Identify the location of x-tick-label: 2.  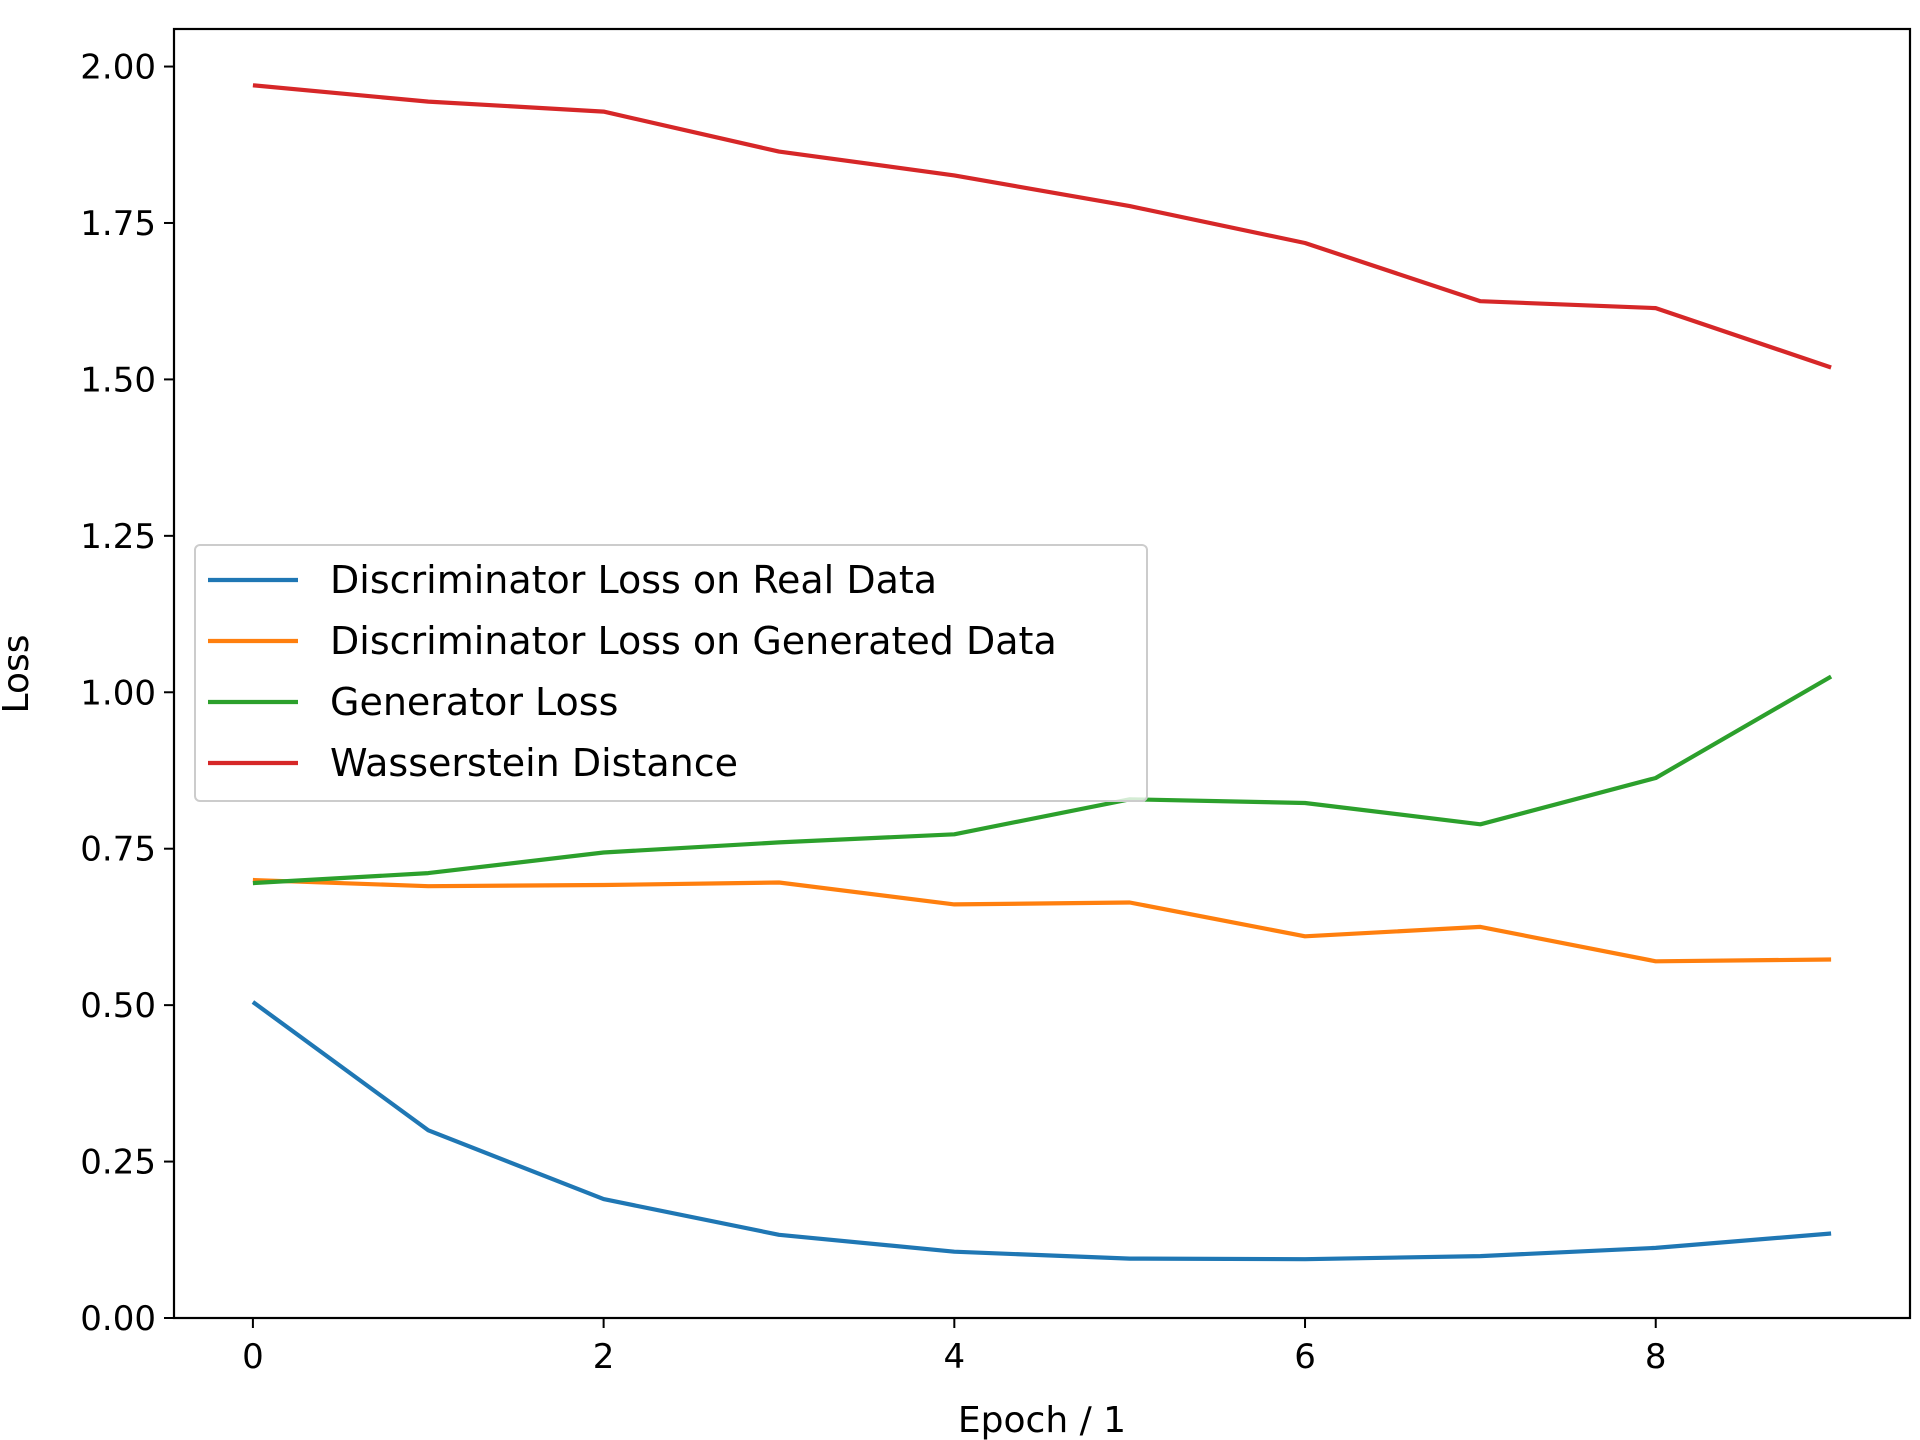
(604, 1357).